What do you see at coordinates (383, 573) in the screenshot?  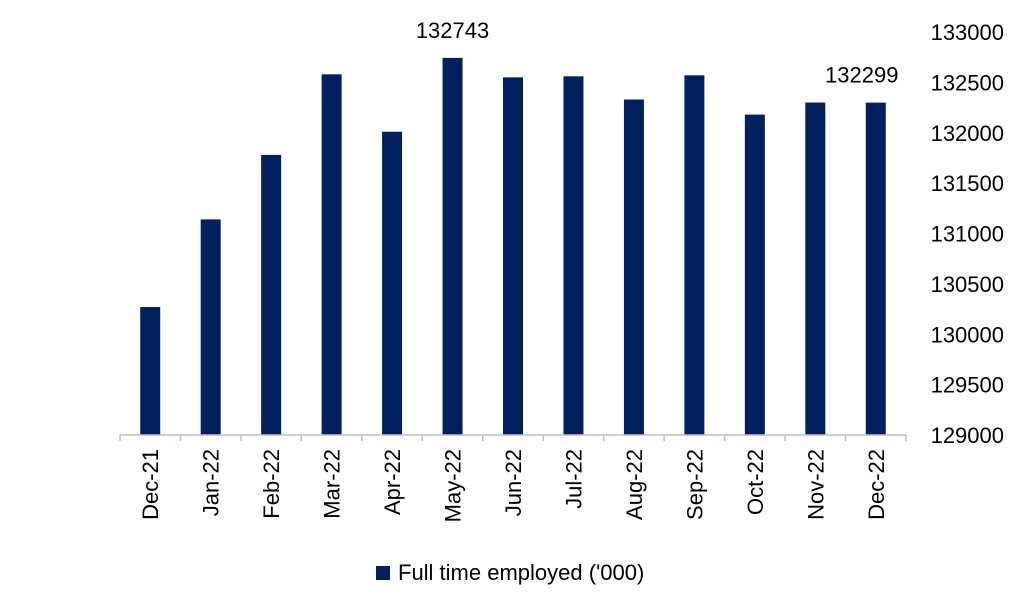 I see `legend-swatch` at bounding box center [383, 573].